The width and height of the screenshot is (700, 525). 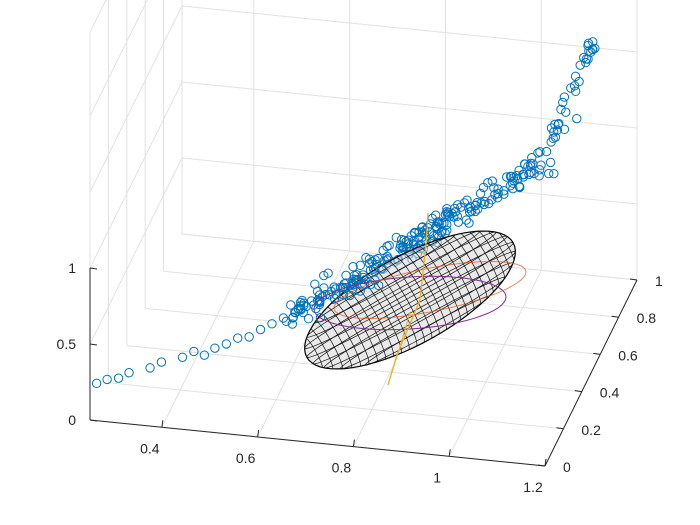 I want to click on y-tick-label: 0.6, so click(x=628, y=355).